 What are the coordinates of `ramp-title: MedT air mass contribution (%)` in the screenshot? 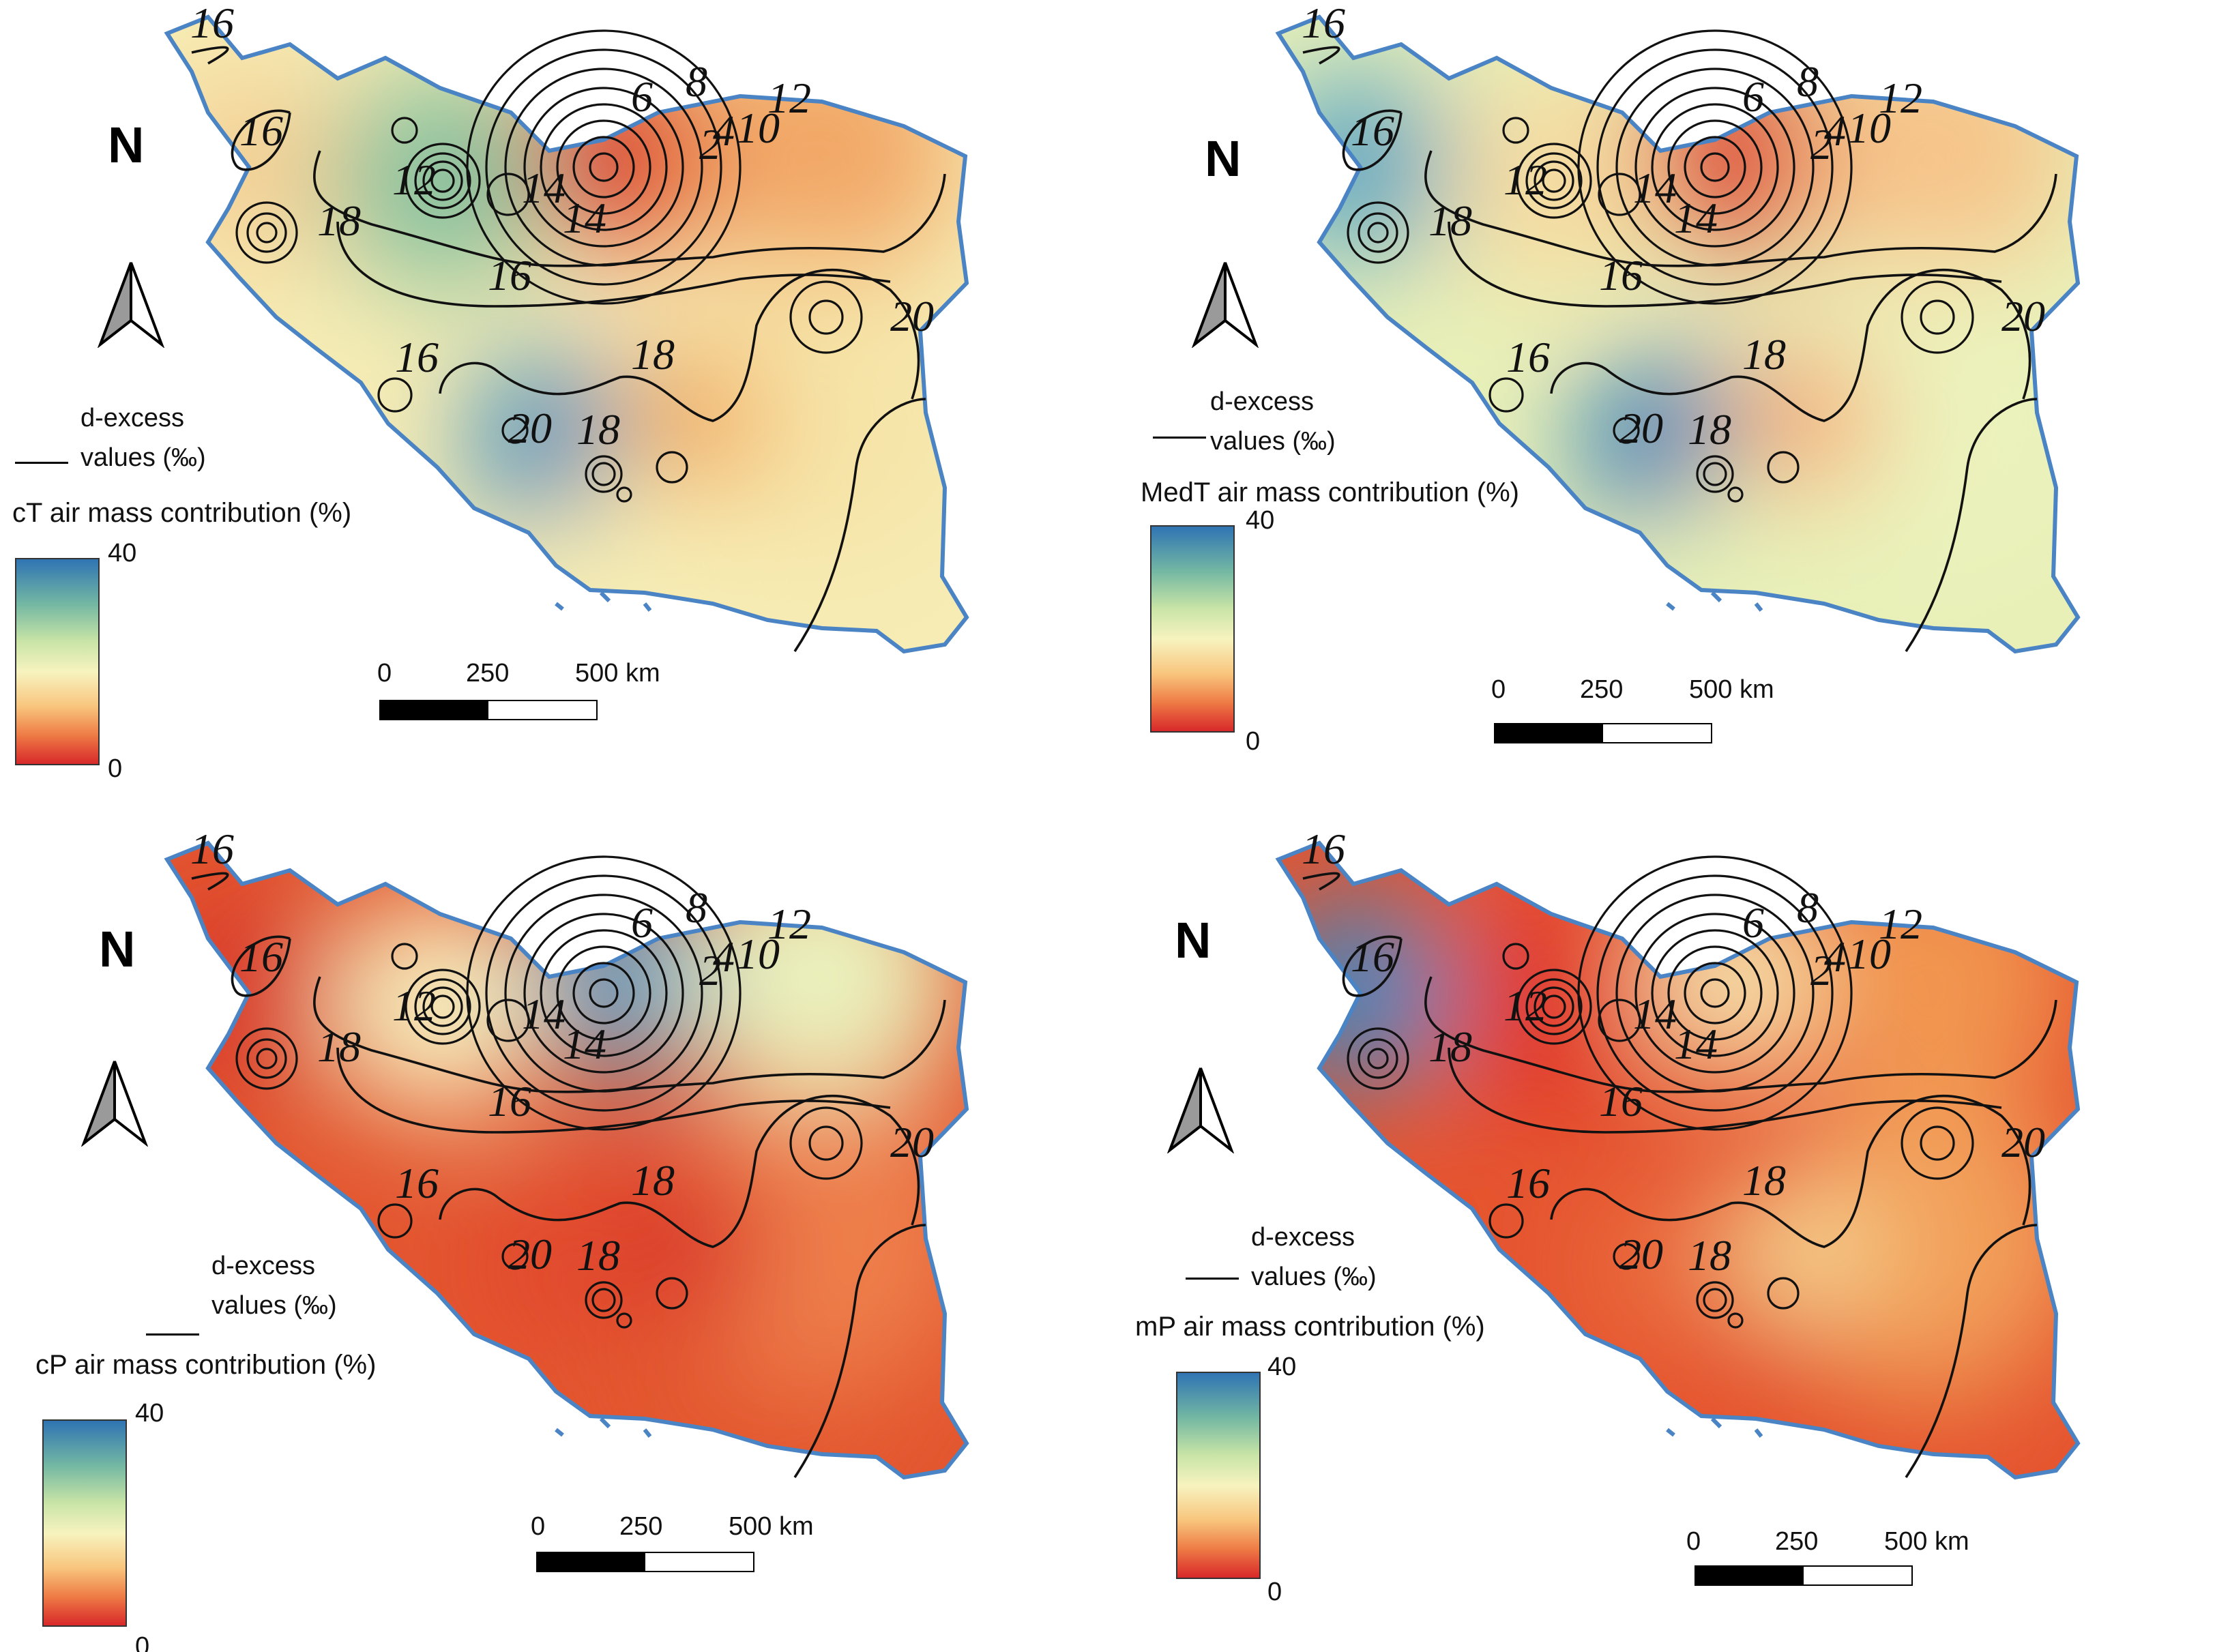 It's located at (1330, 492).